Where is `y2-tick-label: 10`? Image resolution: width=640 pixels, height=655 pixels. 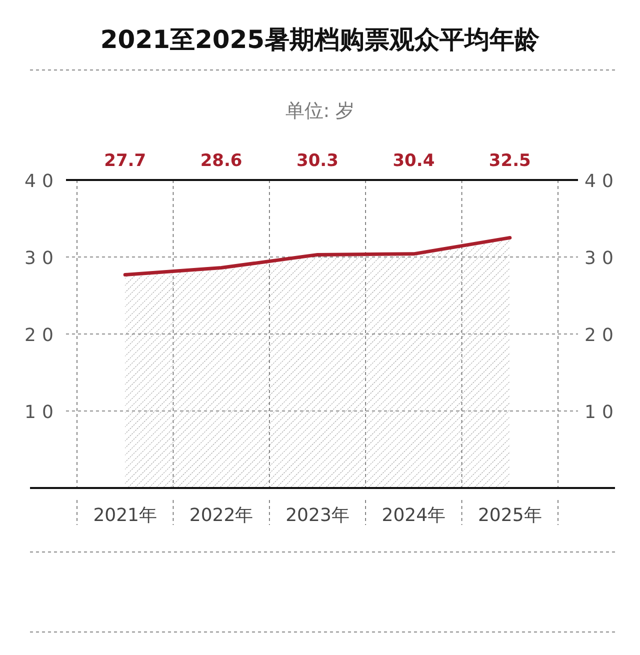 y2-tick-label: 10 is located at coordinates (602, 412).